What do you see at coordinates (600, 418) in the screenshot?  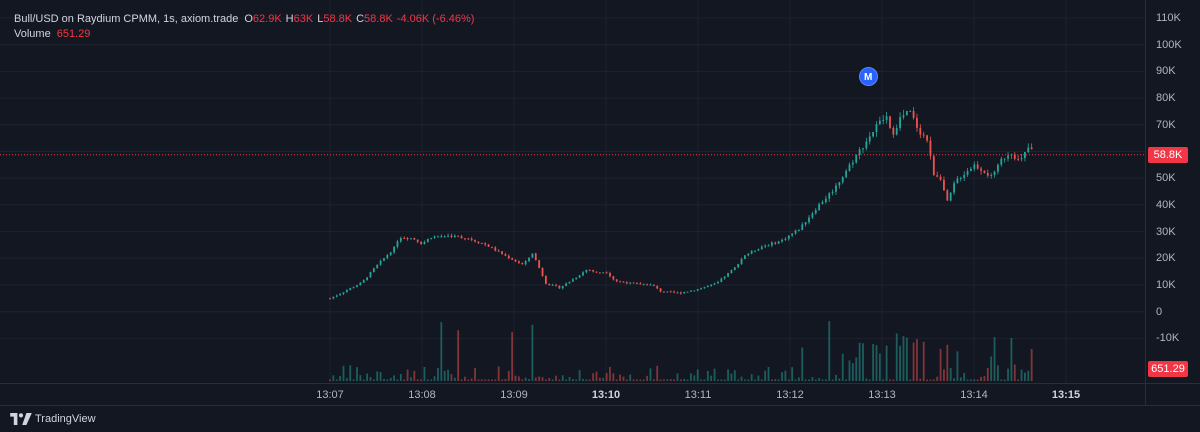 I see `footer-bar: TradingView` at bounding box center [600, 418].